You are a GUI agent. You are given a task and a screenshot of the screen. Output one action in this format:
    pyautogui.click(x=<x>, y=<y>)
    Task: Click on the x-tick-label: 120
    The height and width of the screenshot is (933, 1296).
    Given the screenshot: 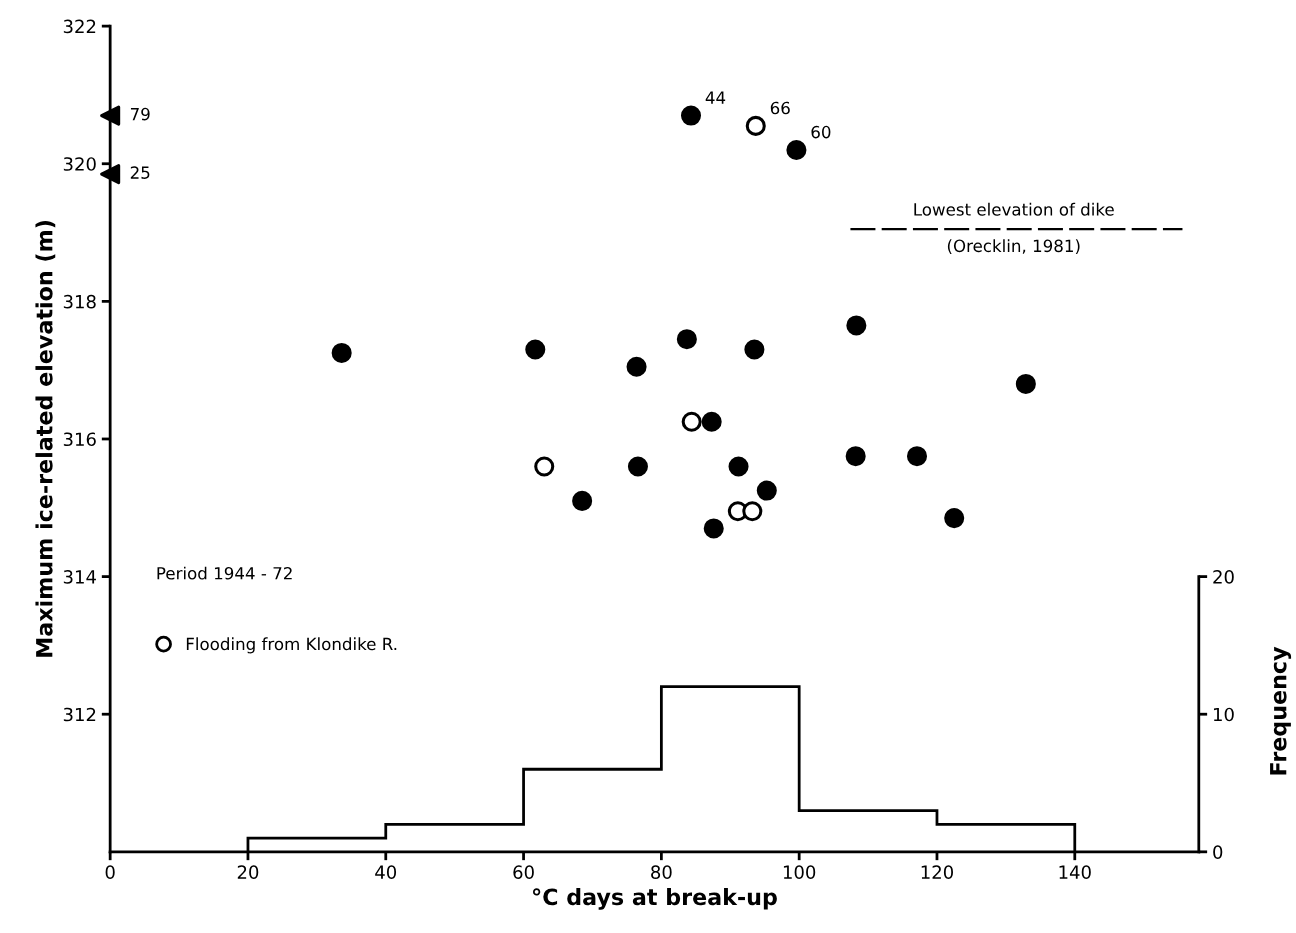 What is the action you would take?
    pyautogui.click(x=937, y=872)
    